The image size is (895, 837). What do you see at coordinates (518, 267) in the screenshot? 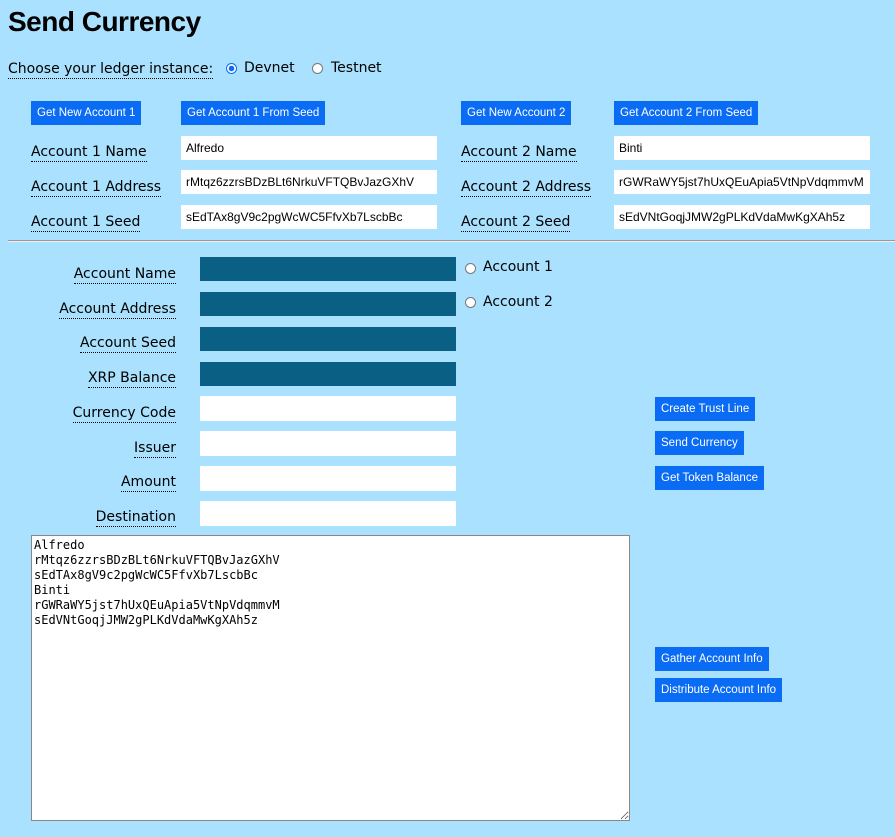
I see `account-1-radio-label: Account 1` at bounding box center [518, 267].